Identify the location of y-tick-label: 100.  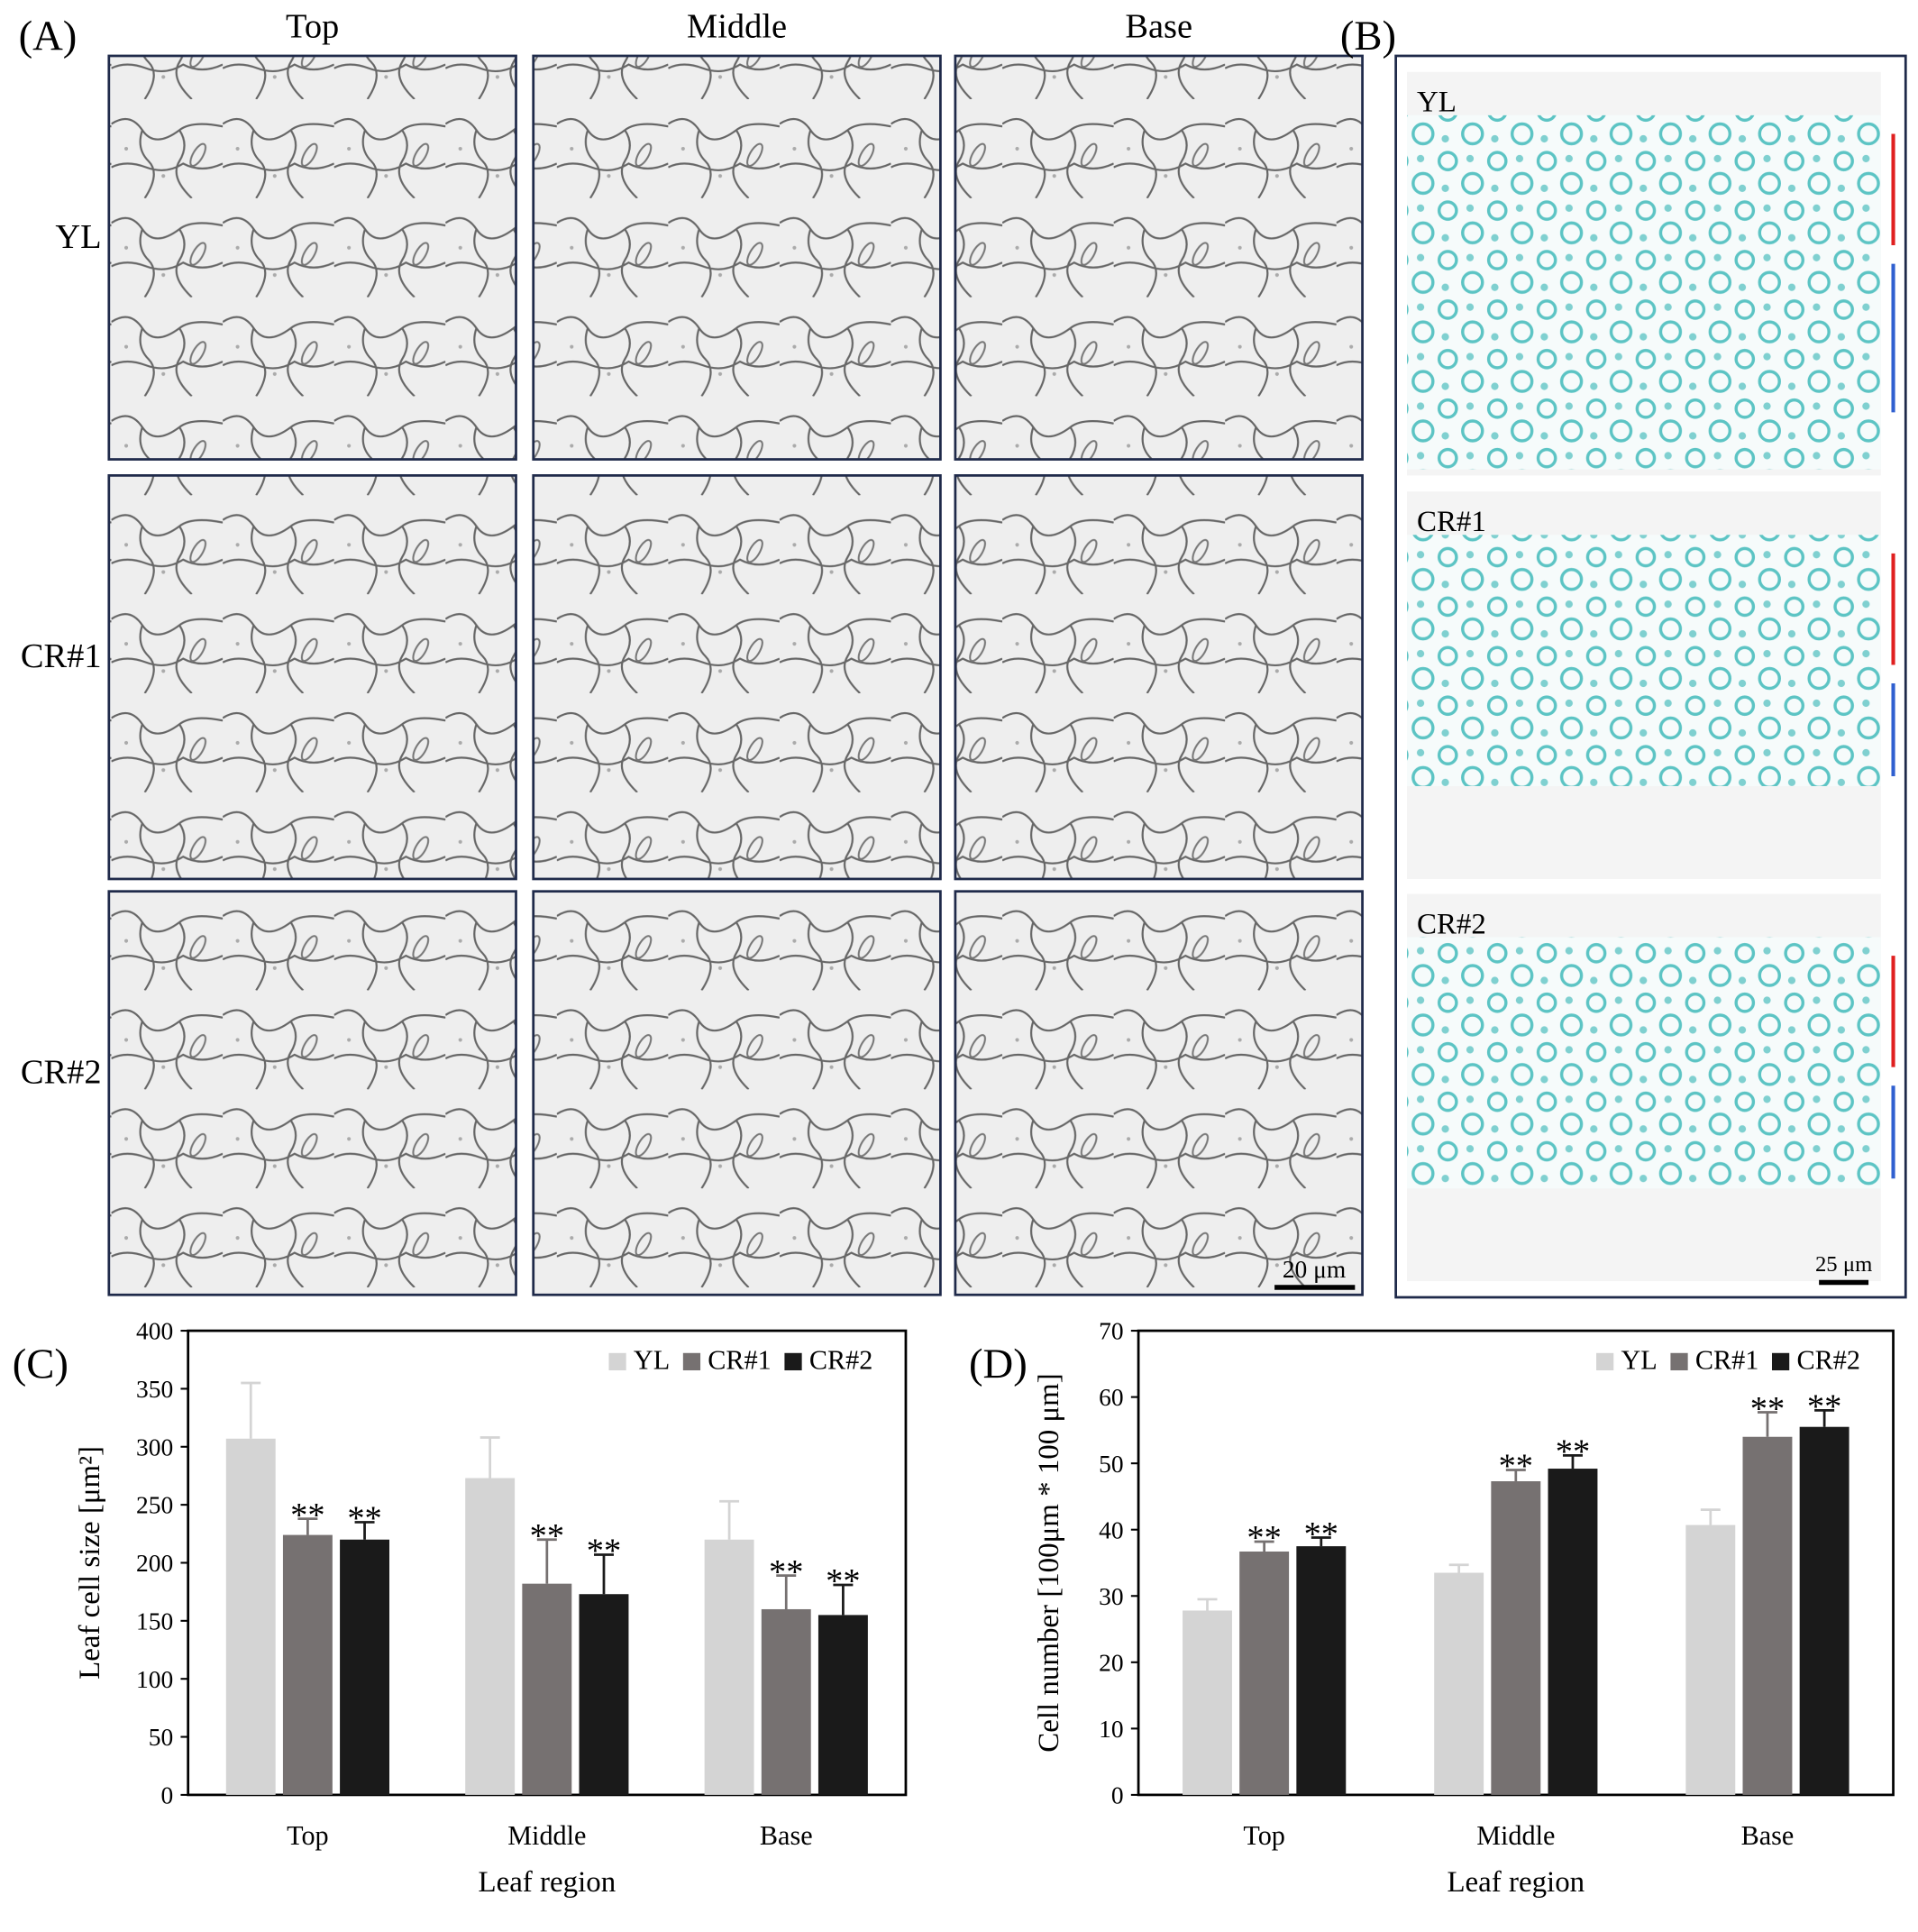
(154, 1680).